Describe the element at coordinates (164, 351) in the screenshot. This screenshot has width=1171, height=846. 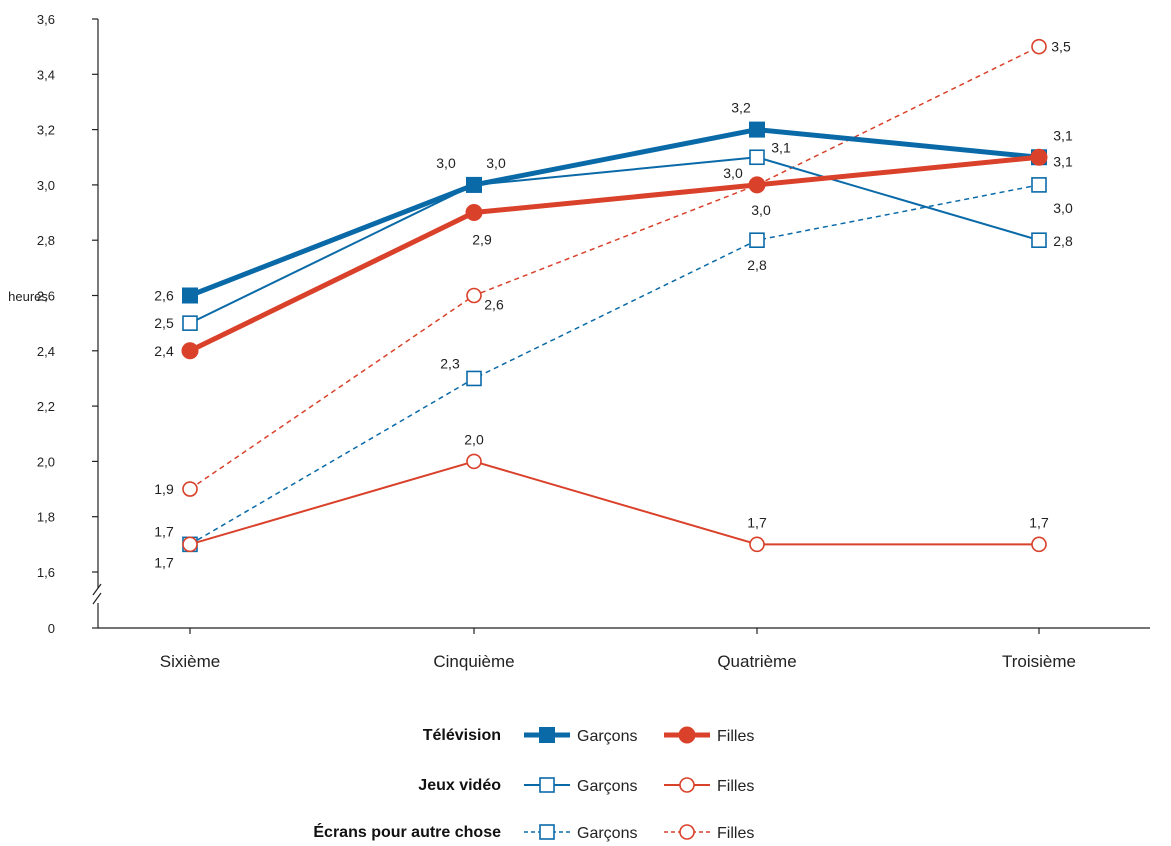
I see `data-label: 2,4` at that location.